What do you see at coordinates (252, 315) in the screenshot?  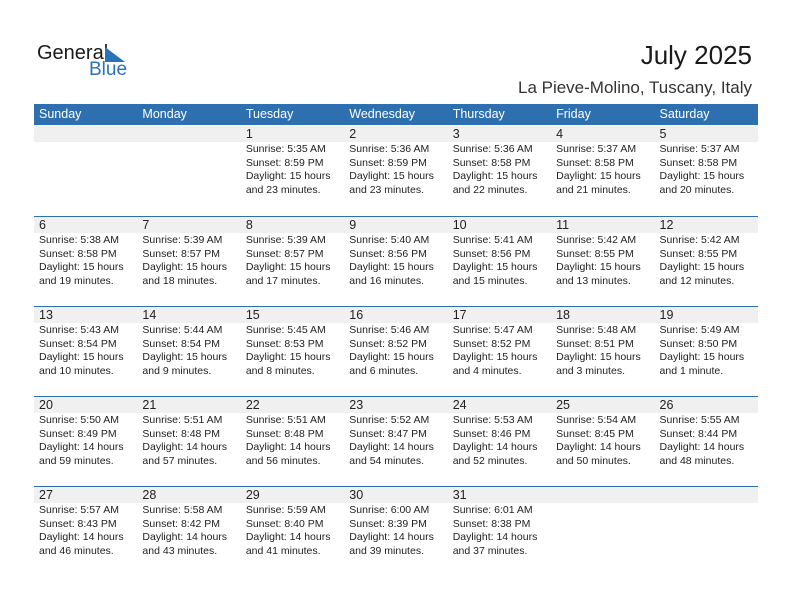 I see `day-number: 15` at bounding box center [252, 315].